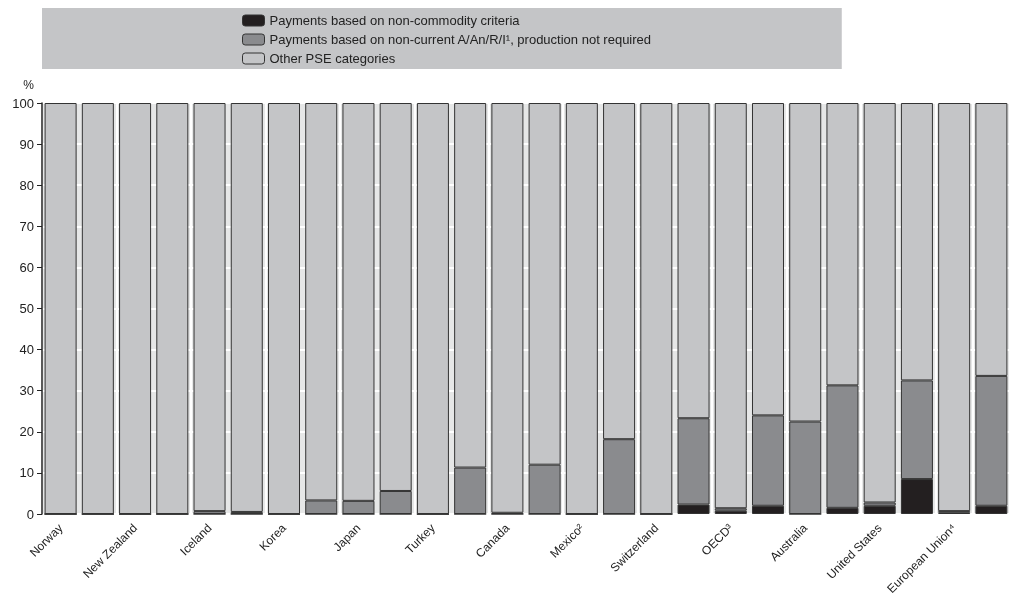 This screenshot has width=1027, height=610. Describe the element at coordinates (395, 20) in the screenshot. I see `legend-label: Payments based on non-commodity criteria` at that location.